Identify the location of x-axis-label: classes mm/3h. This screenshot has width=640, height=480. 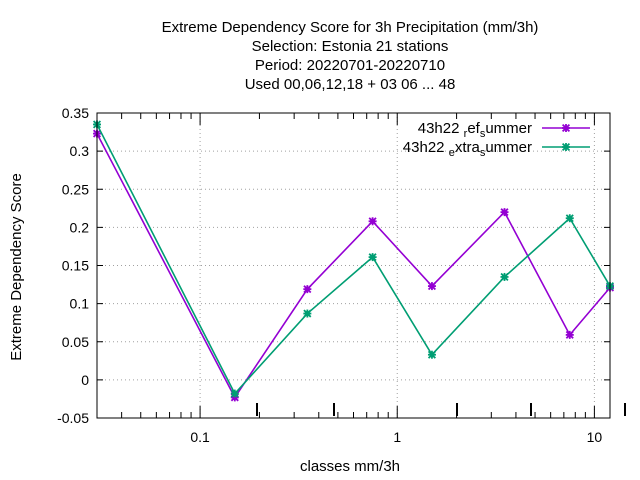
(350, 466).